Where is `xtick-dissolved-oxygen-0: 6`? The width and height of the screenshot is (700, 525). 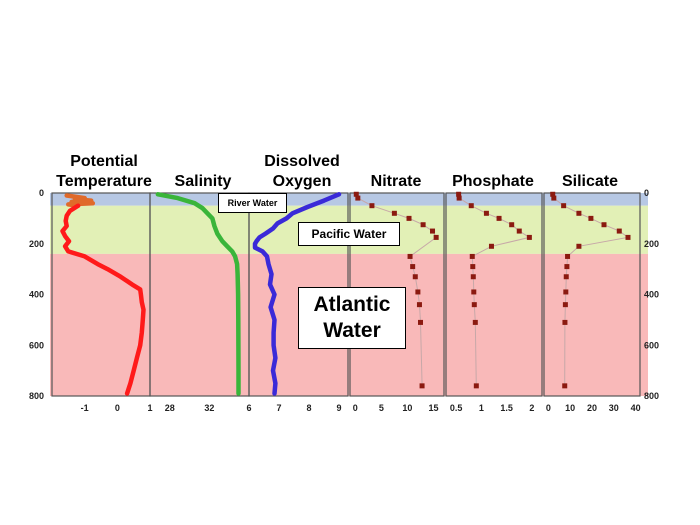 xtick-dissolved-oxygen-0: 6 is located at coordinates (248, 408).